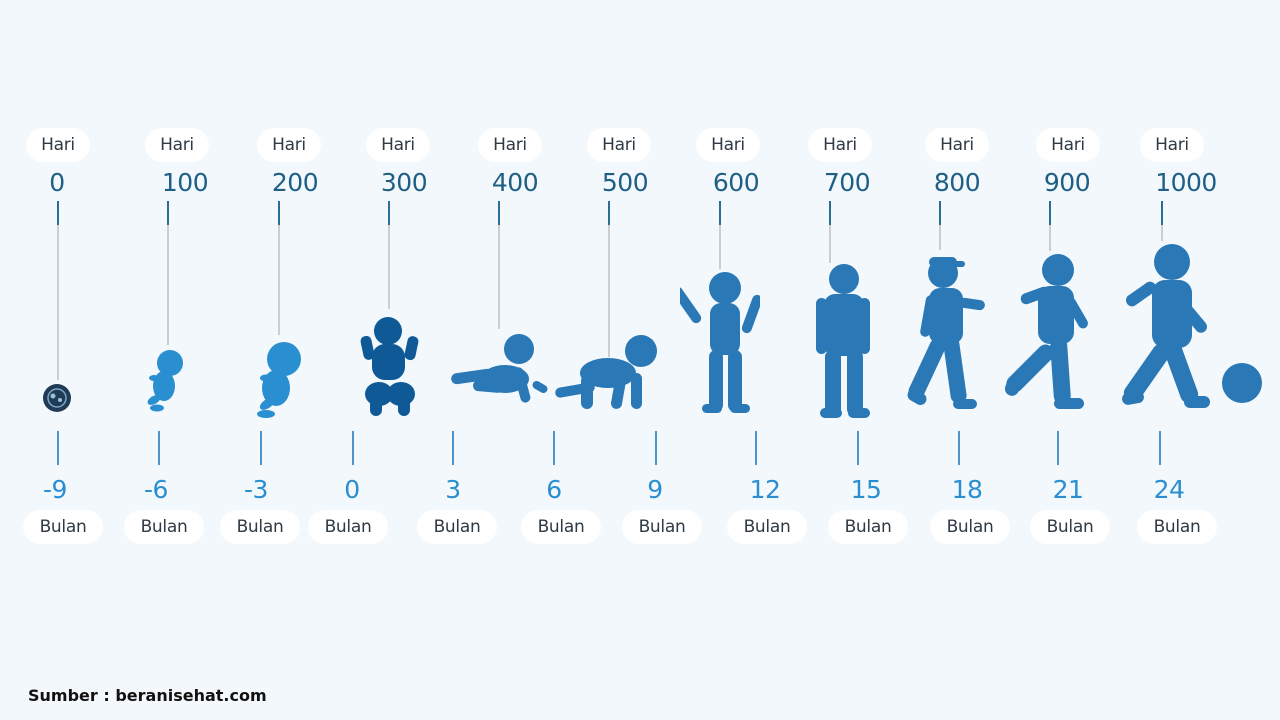 The image size is (1280, 720). Describe the element at coordinates (352, 489) in the screenshot. I see `month-value: 0` at that location.